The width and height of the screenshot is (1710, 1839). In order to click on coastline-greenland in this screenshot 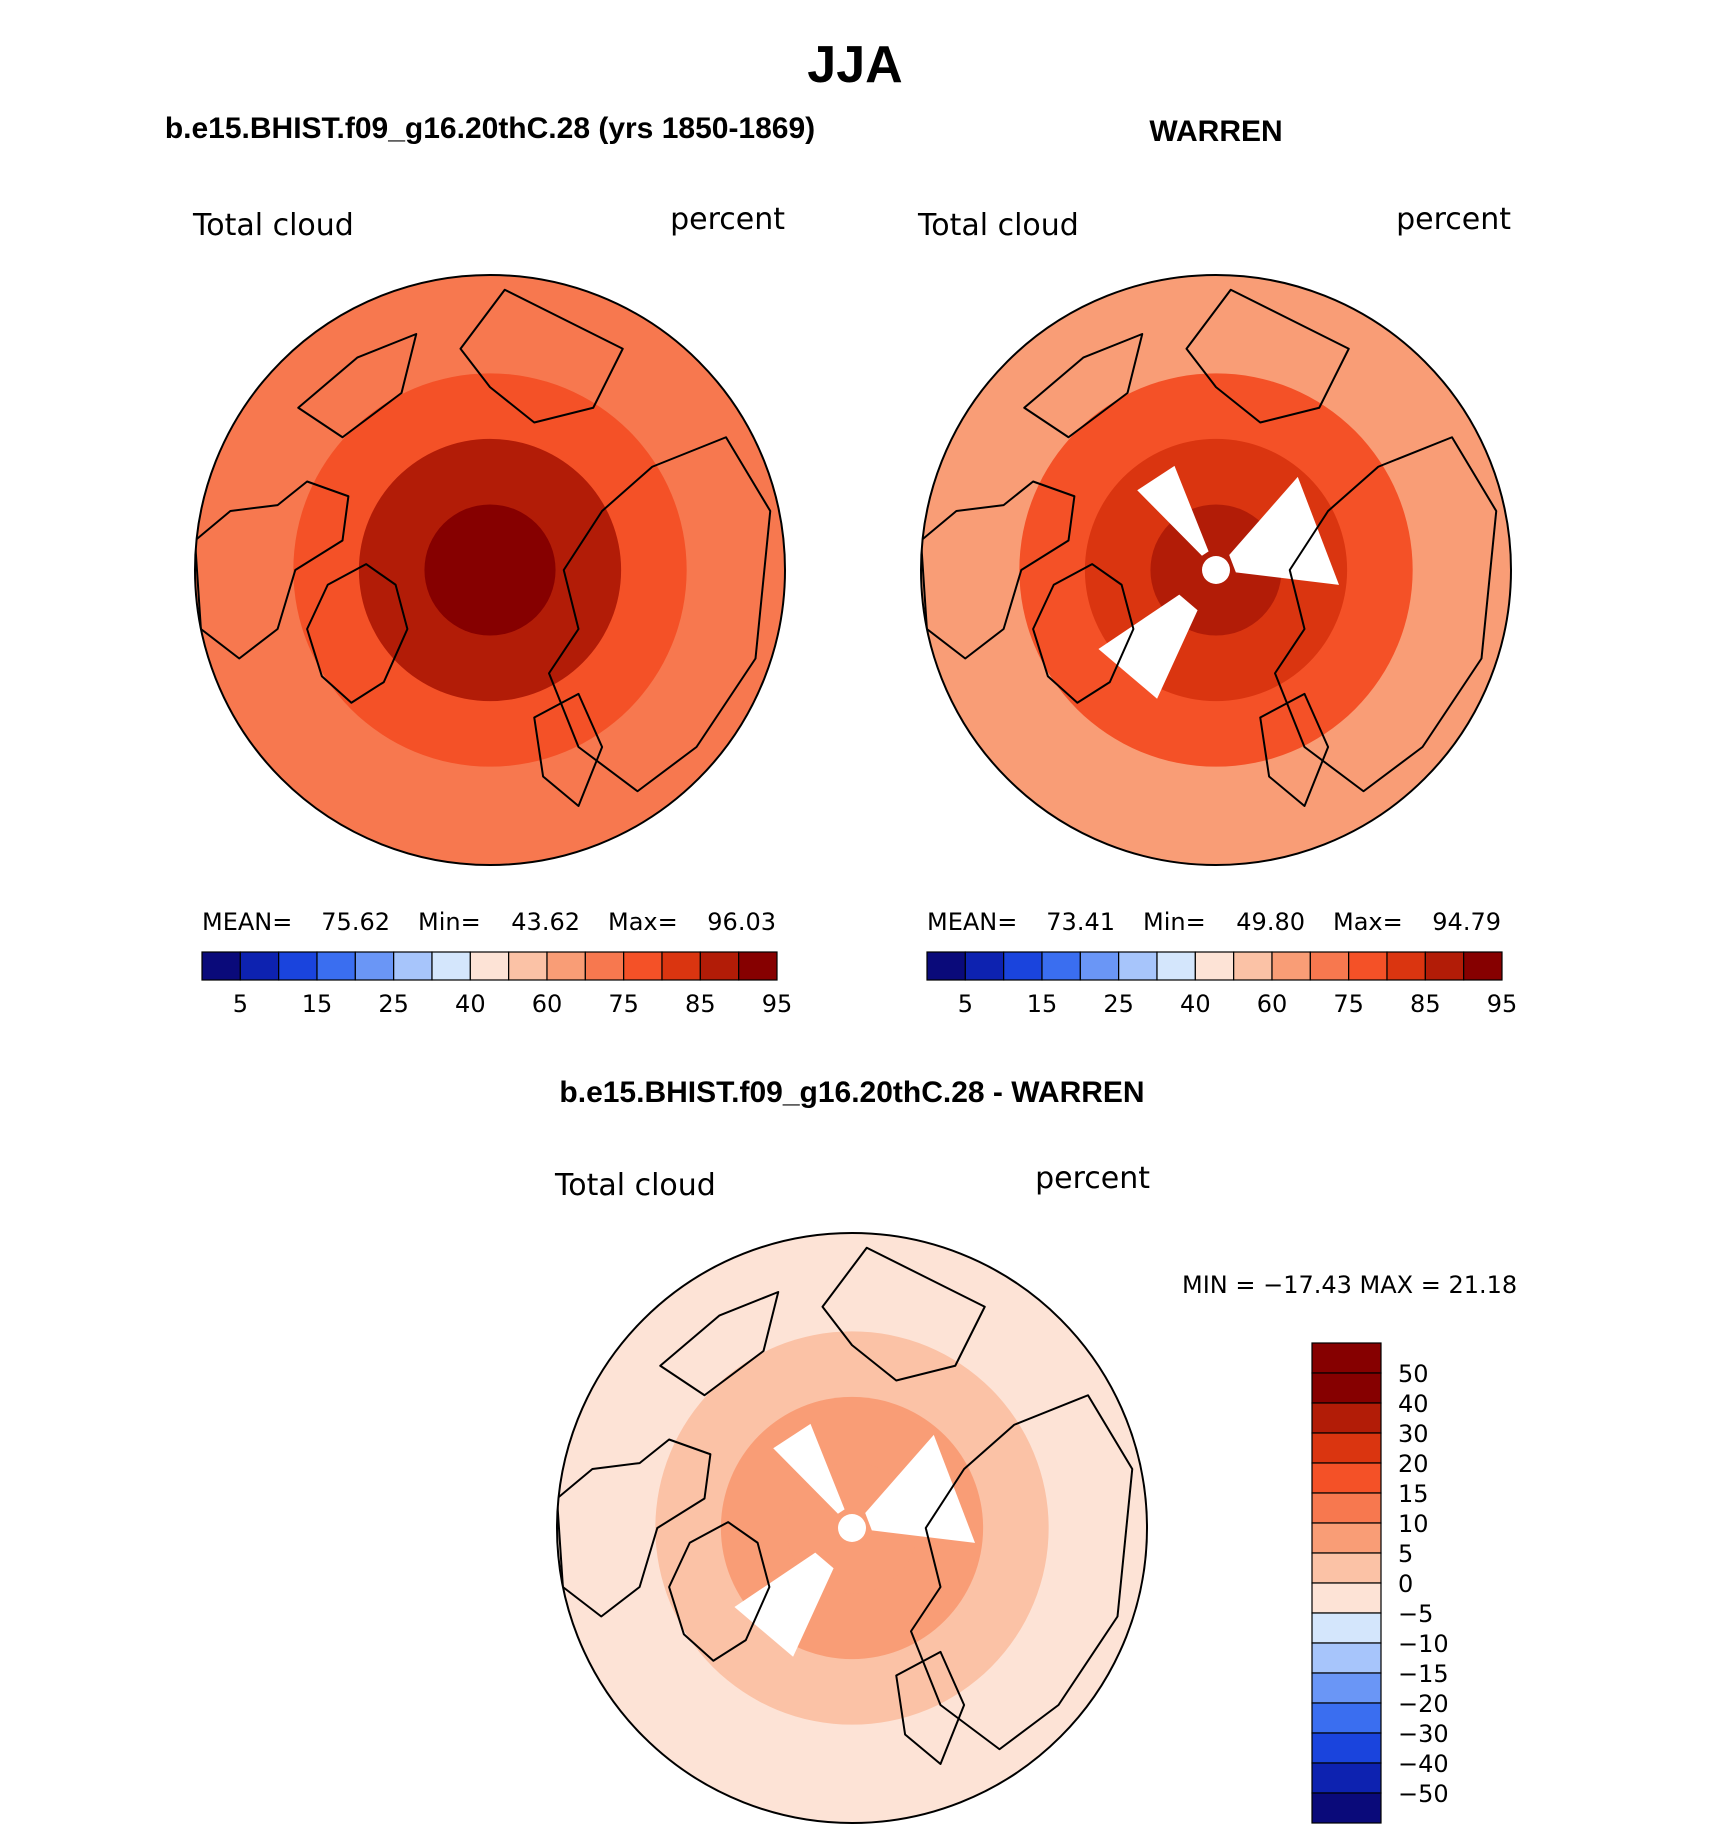, I will do `click(357, 633)`.